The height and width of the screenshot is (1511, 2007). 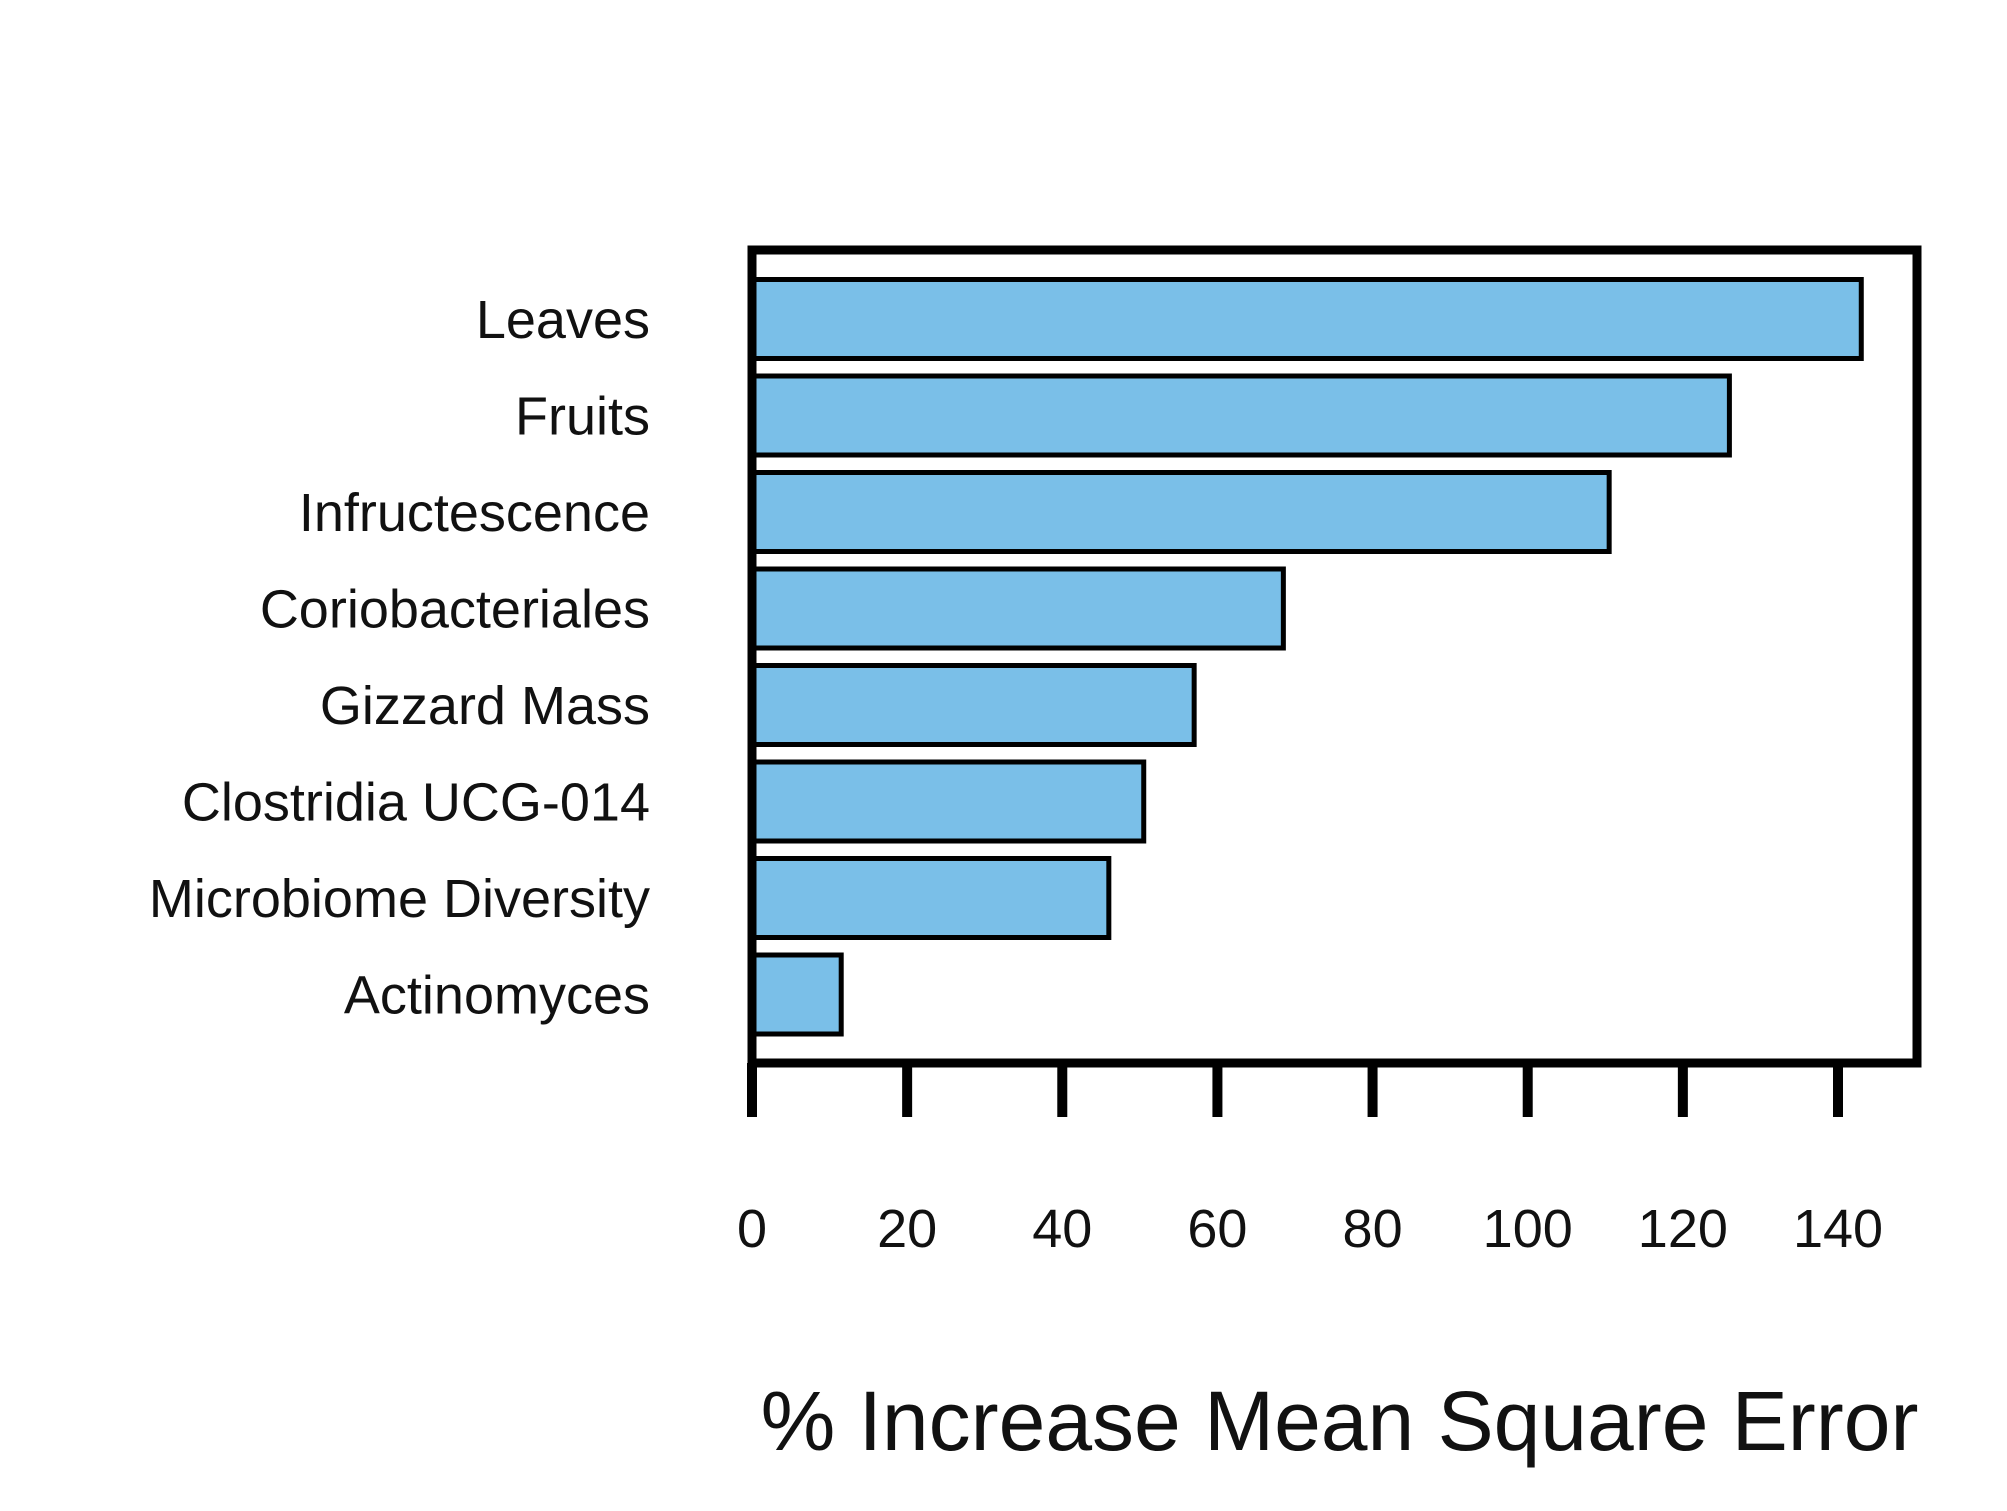 I want to click on x-tick-label: 120, so click(x=1683, y=1229).